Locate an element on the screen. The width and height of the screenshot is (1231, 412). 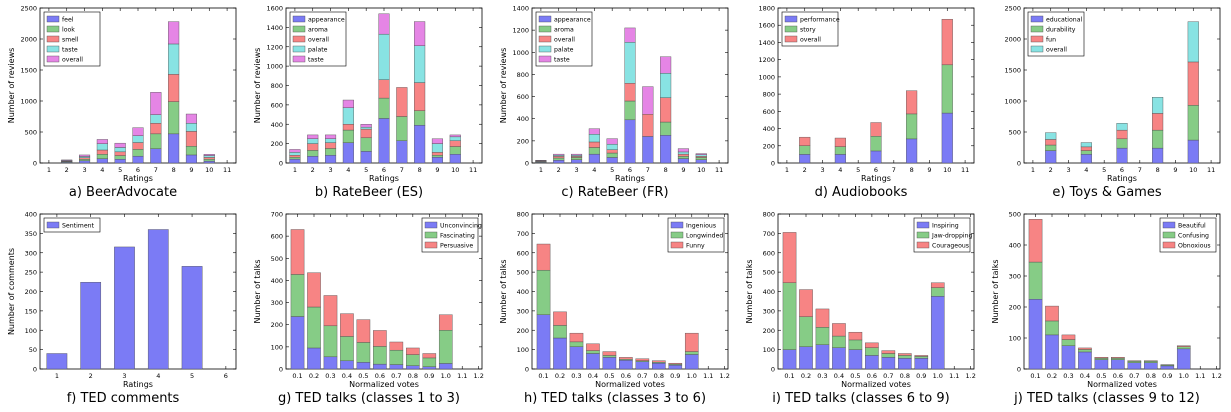
panel-caption: j) TED talks (classes 9 to 12) is located at coordinates (1107, 398).